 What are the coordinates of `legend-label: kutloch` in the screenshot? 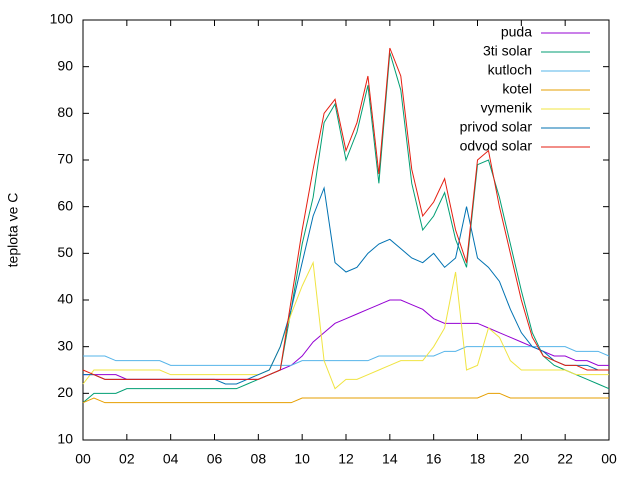 It's located at (510, 70).